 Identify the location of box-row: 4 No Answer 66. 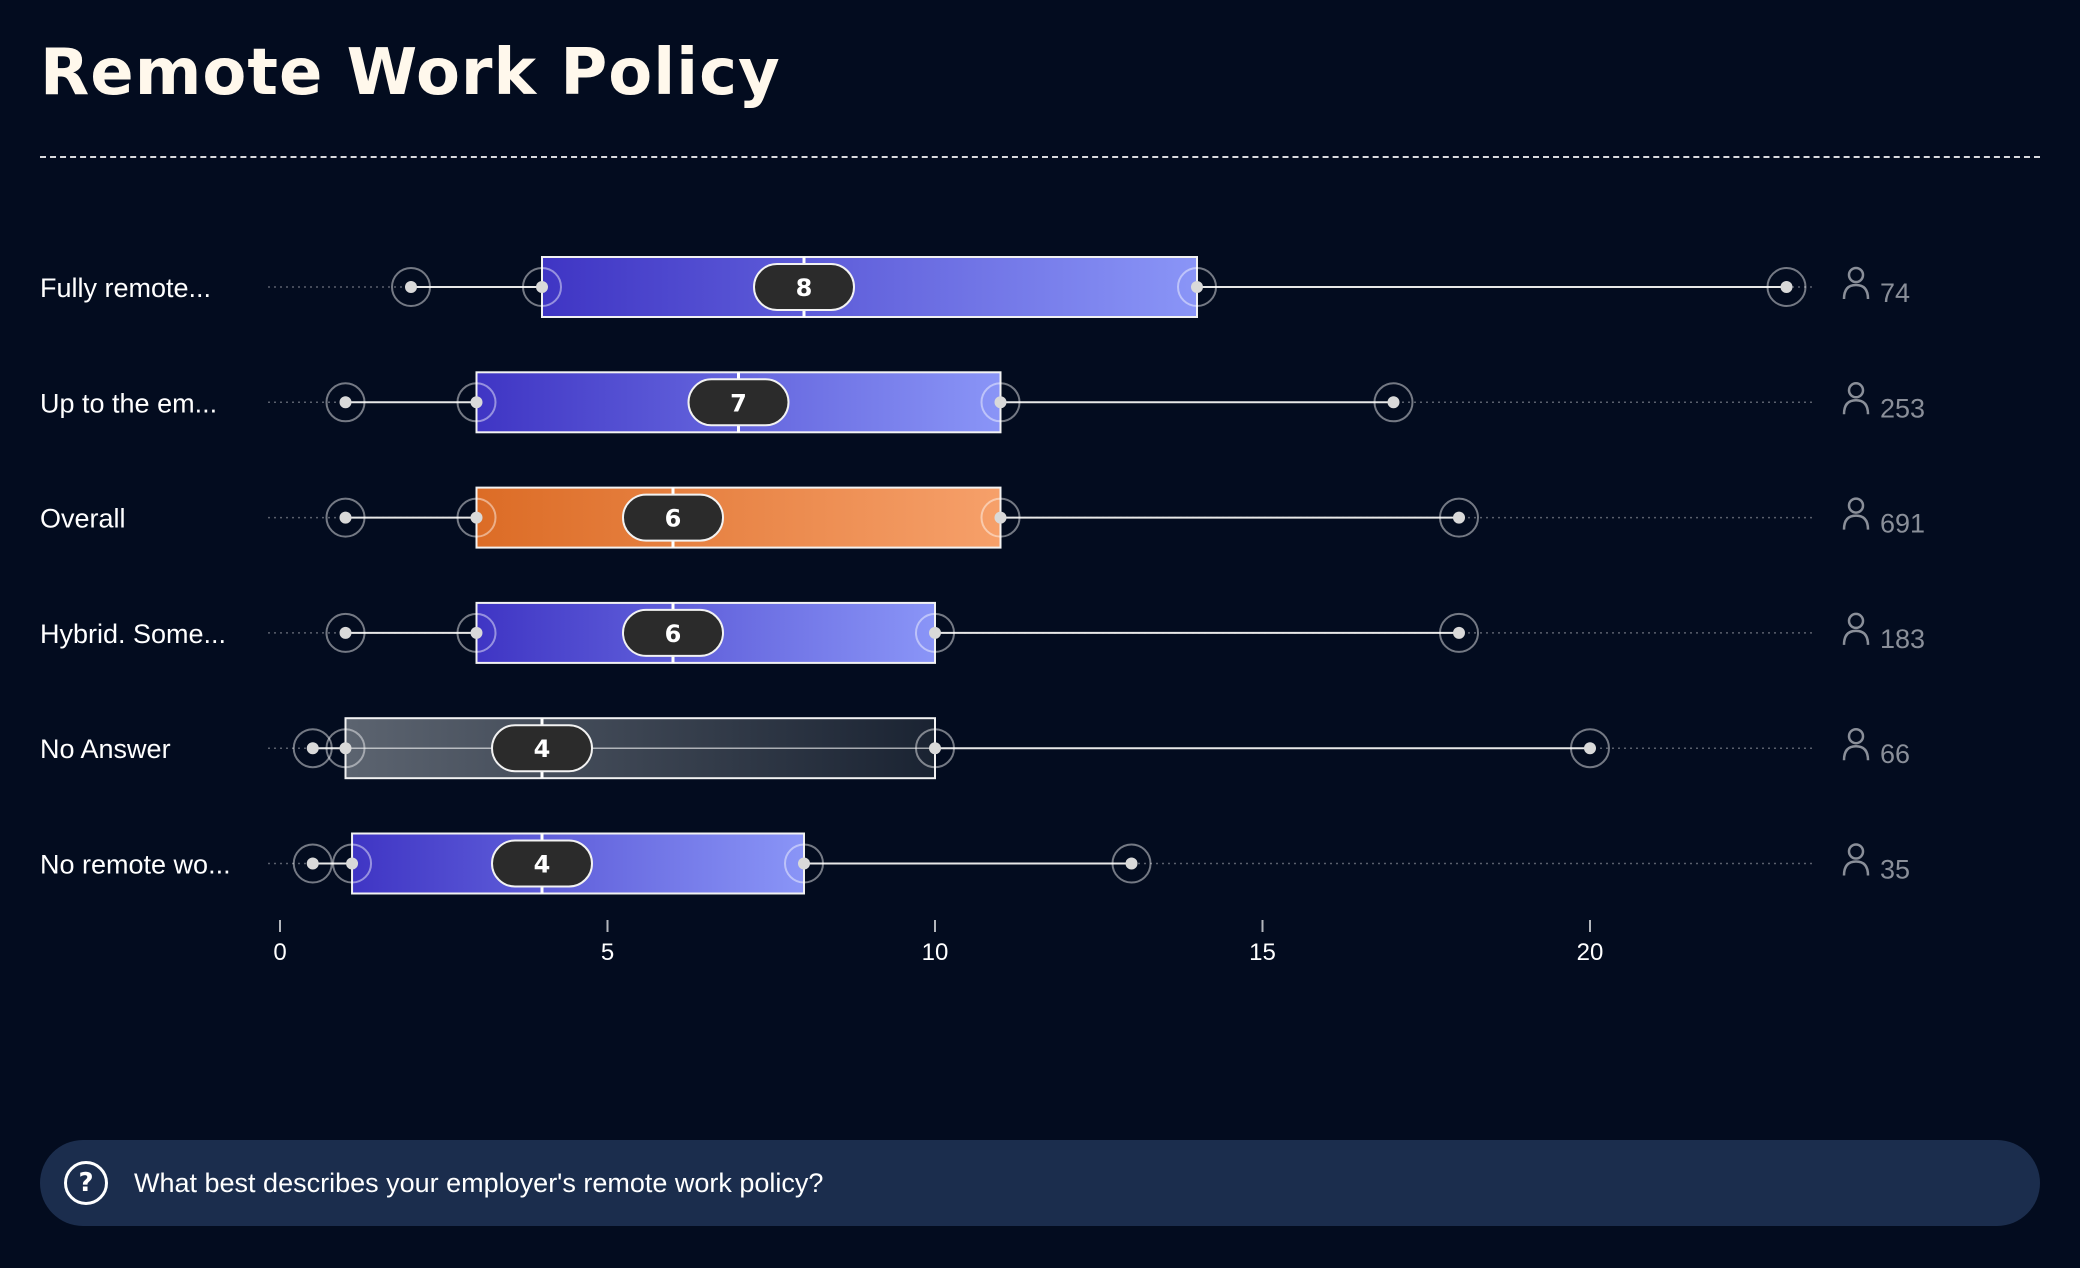
(975, 748).